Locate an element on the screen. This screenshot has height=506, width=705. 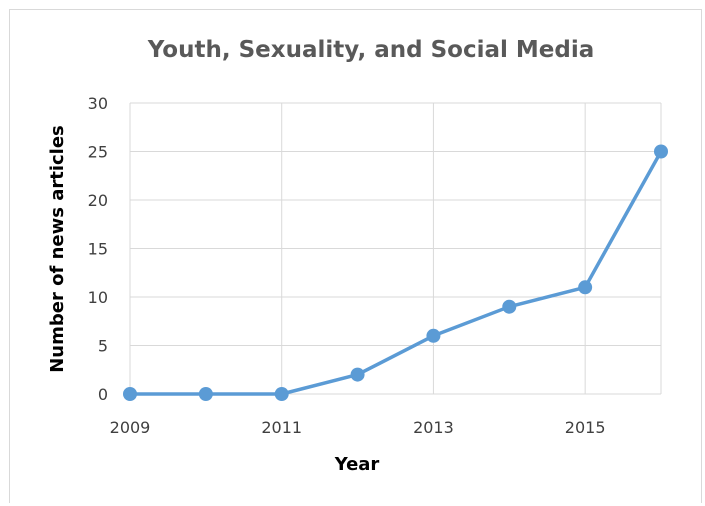
y-axis-ticks: 0 5 10 15 20 25 30 is located at coordinates (98, 249).